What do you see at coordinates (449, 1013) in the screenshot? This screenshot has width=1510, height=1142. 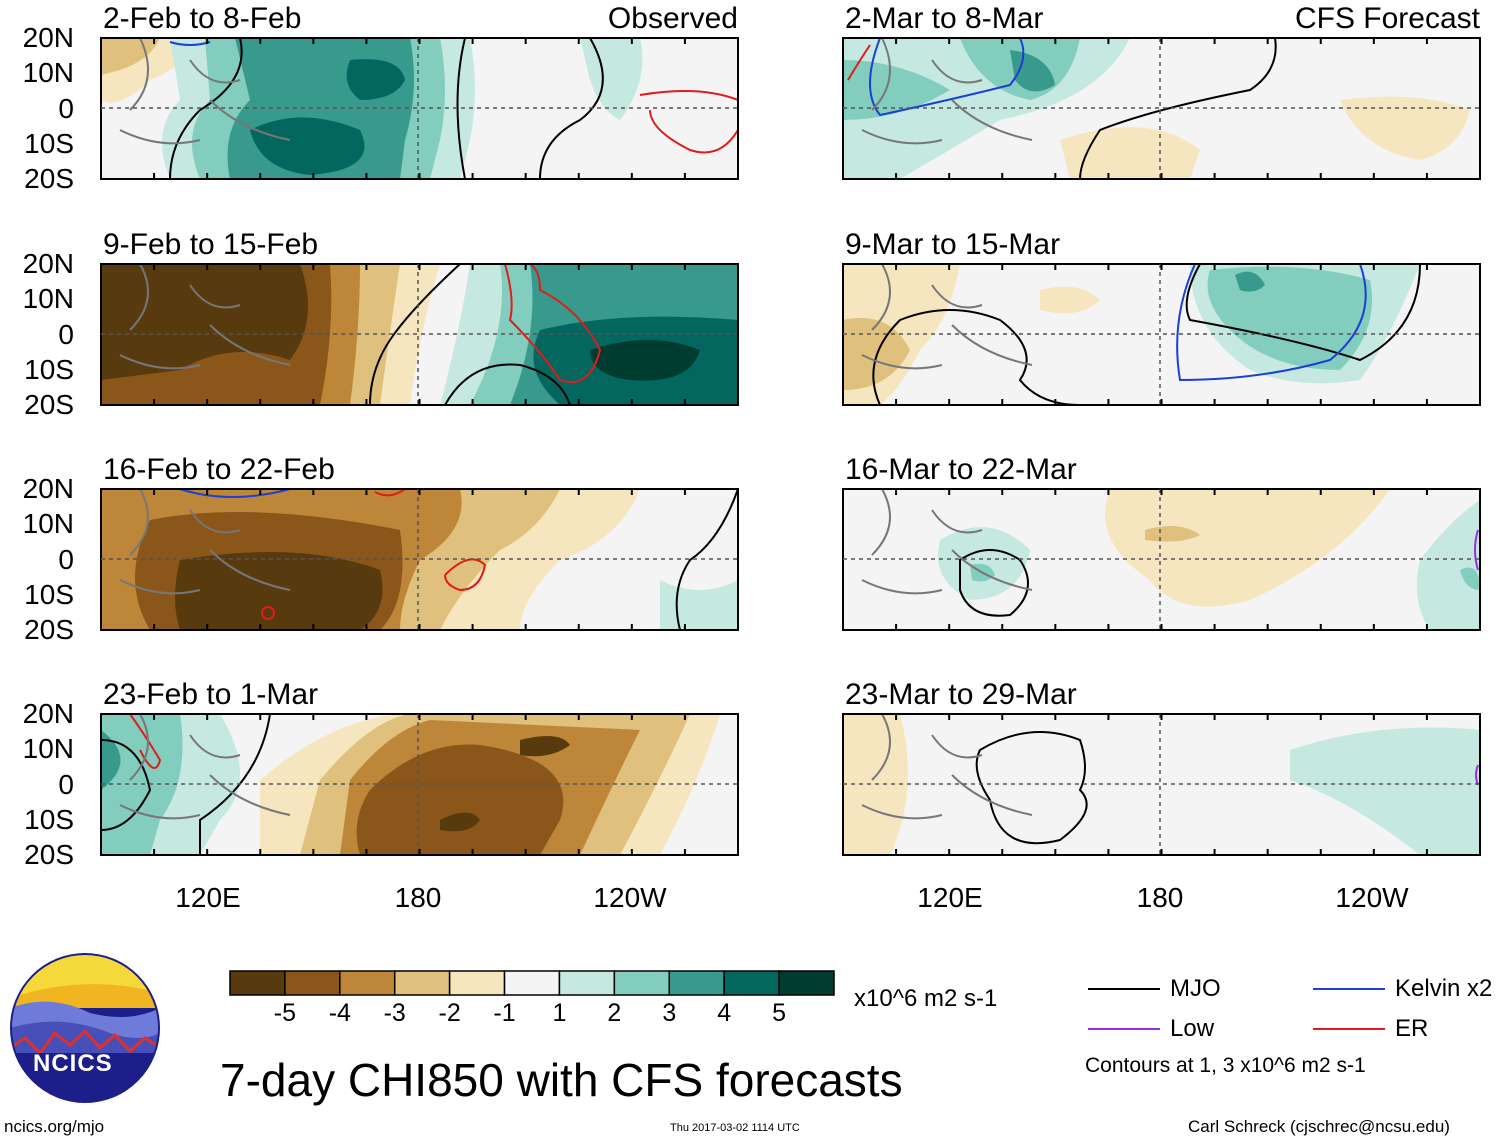 I see `colorbar-tick-label: -2` at bounding box center [449, 1013].